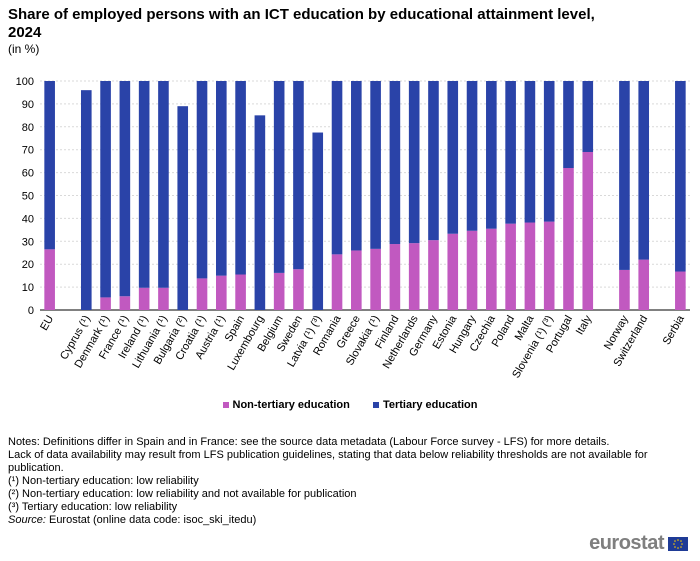 Image resolution: width=700 pixels, height=561 pixels. What do you see at coordinates (28, 242) in the screenshot?
I see `y-tick-label: 30` at bounding box center [28, 242].